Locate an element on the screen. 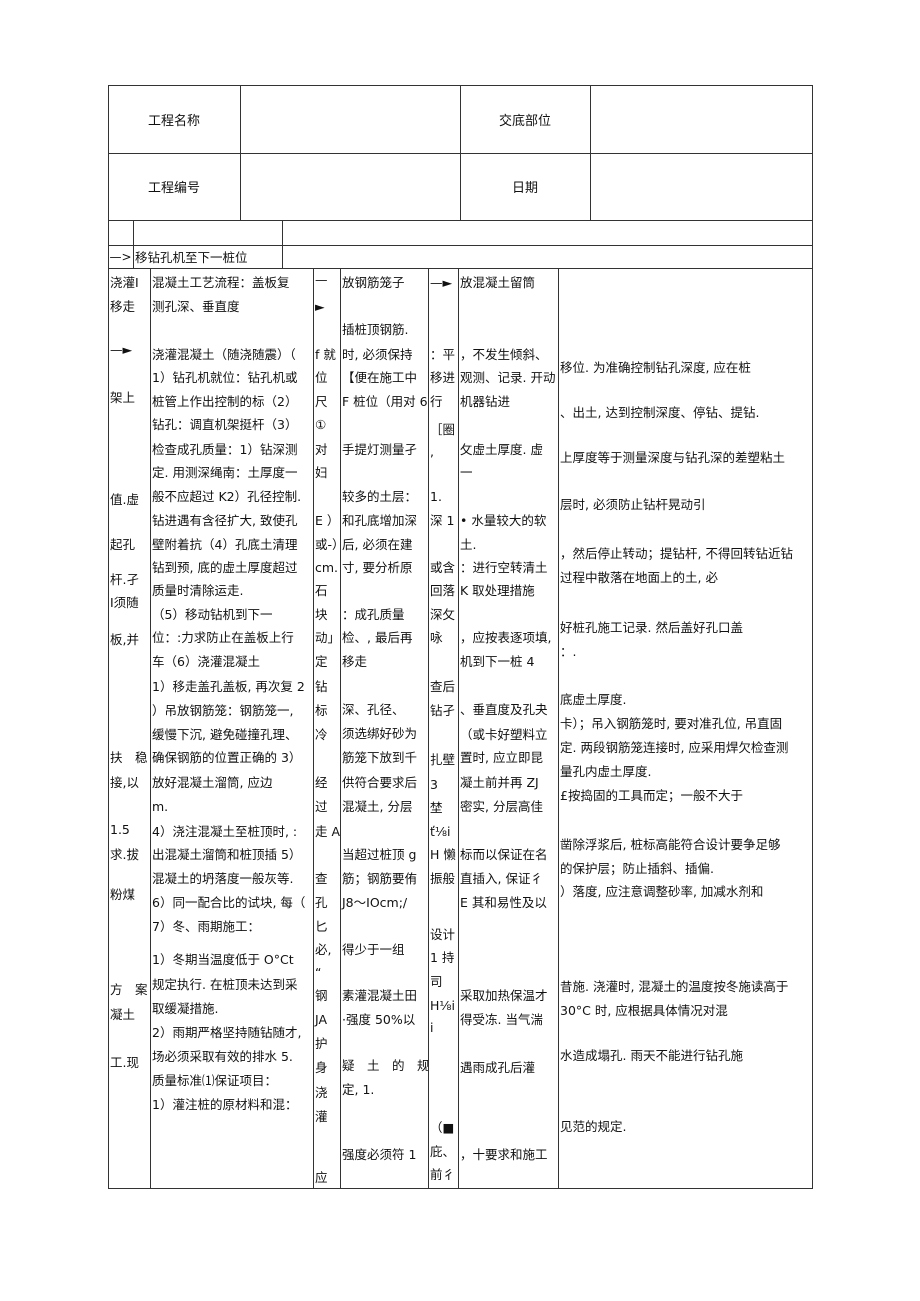 Image resolution: width=920 pixels, height=1301 pixels. text-line: K 取处理措施 is located at coordinates (497, 590).